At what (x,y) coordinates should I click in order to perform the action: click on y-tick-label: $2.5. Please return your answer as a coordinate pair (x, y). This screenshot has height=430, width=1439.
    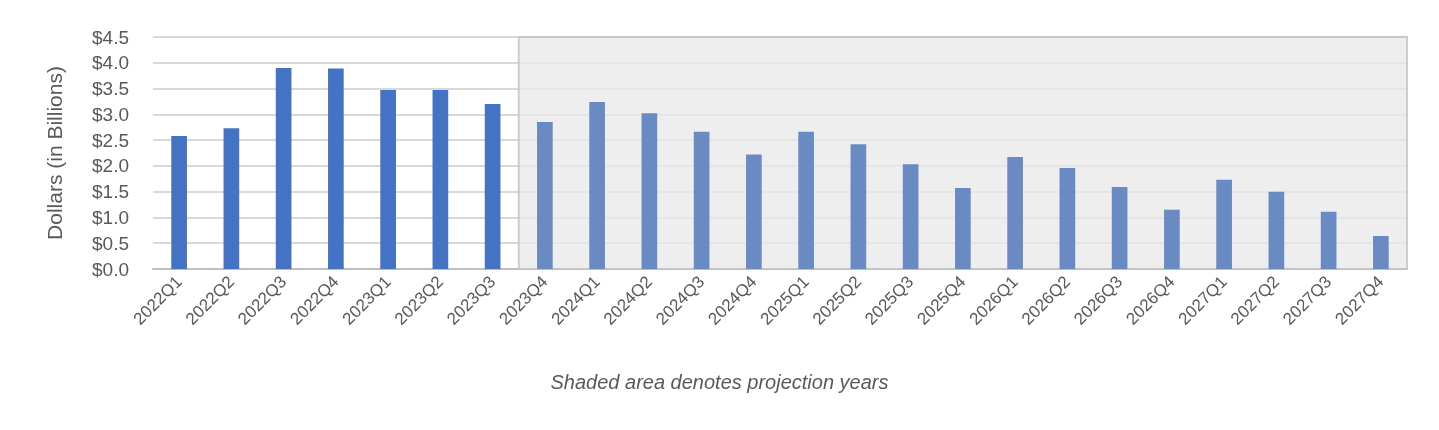
    Looking at the image, I should click on (110, 140).